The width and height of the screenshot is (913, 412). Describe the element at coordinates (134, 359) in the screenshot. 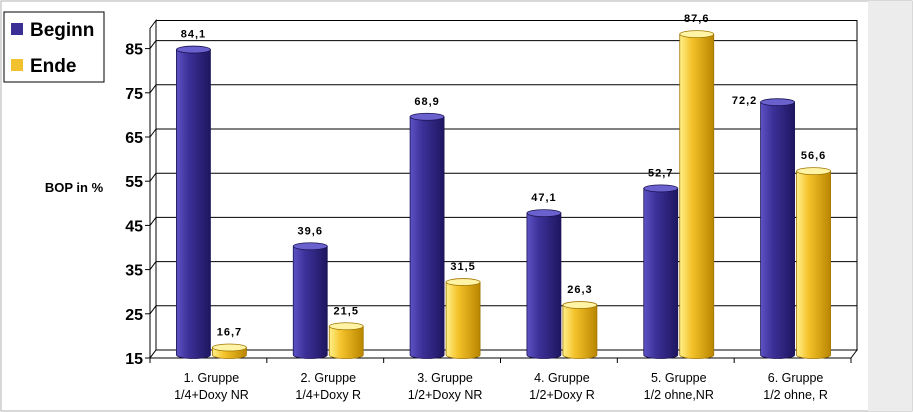

I see `y-tick-label: 15` at that location.